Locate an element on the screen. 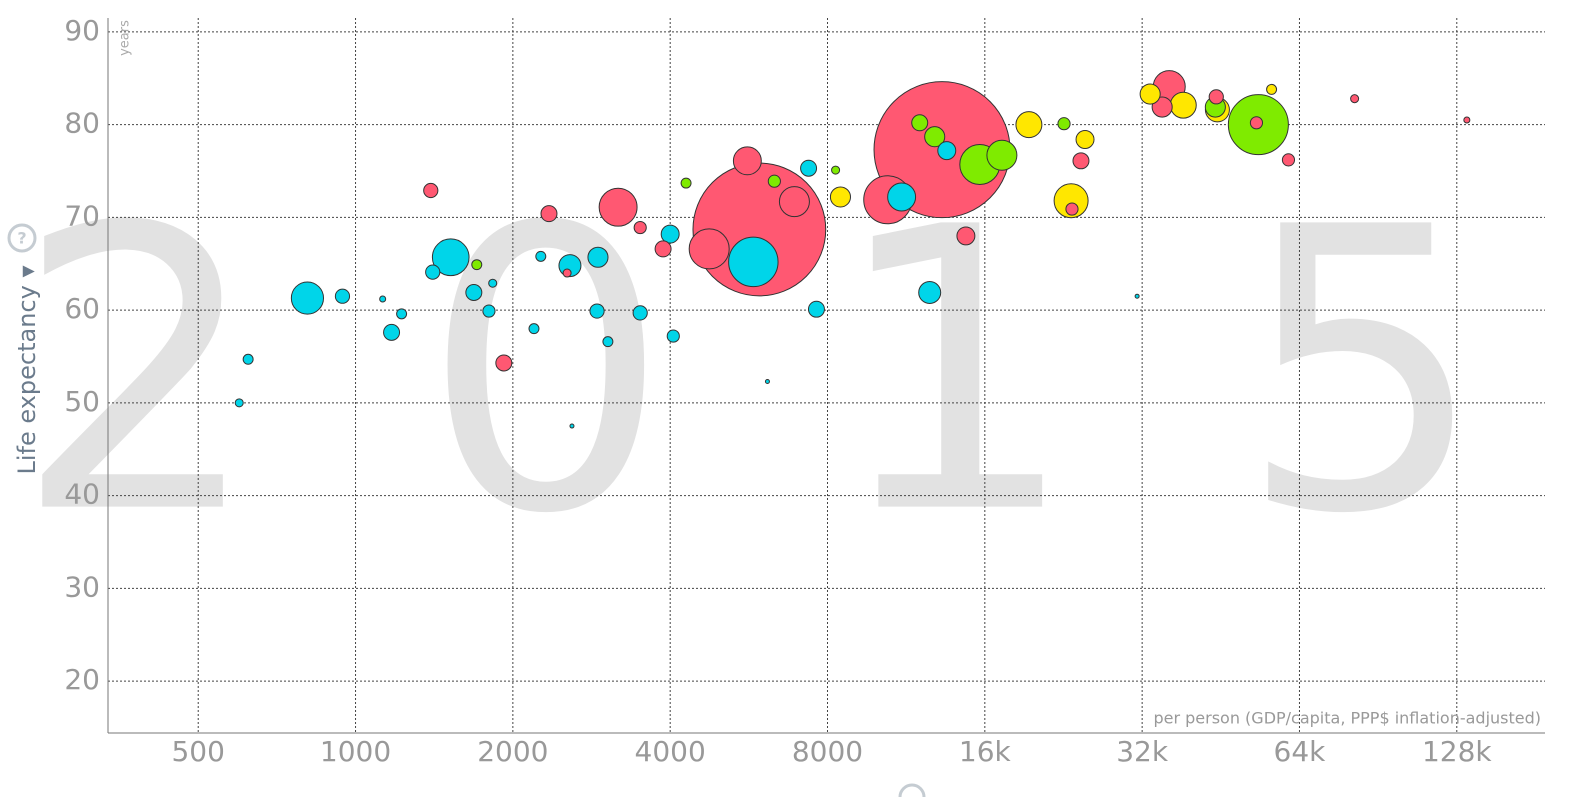 This screenshot has width=1582, height=801. y-tick-label: 20 is located at coordinates (82, 679).